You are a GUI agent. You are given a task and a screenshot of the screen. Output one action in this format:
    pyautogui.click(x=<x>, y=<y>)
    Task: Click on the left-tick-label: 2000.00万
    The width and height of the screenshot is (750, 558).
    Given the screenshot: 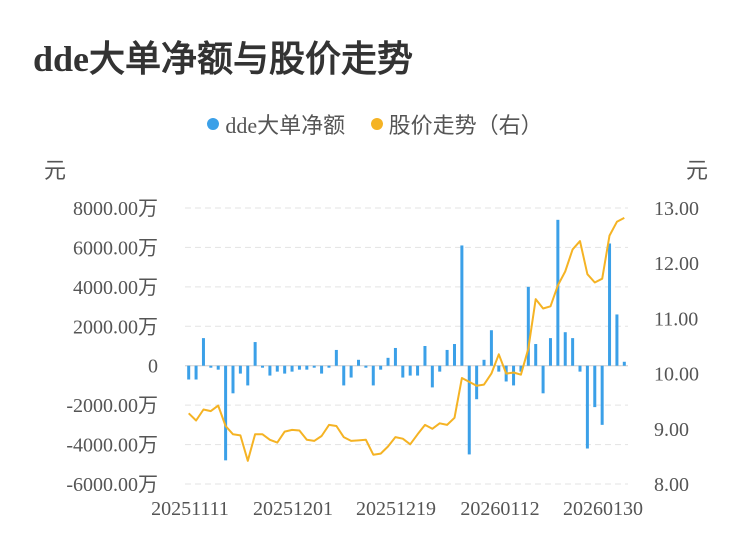 What is the action you would take?
    pyautogui.click(x=115, y=327)
    